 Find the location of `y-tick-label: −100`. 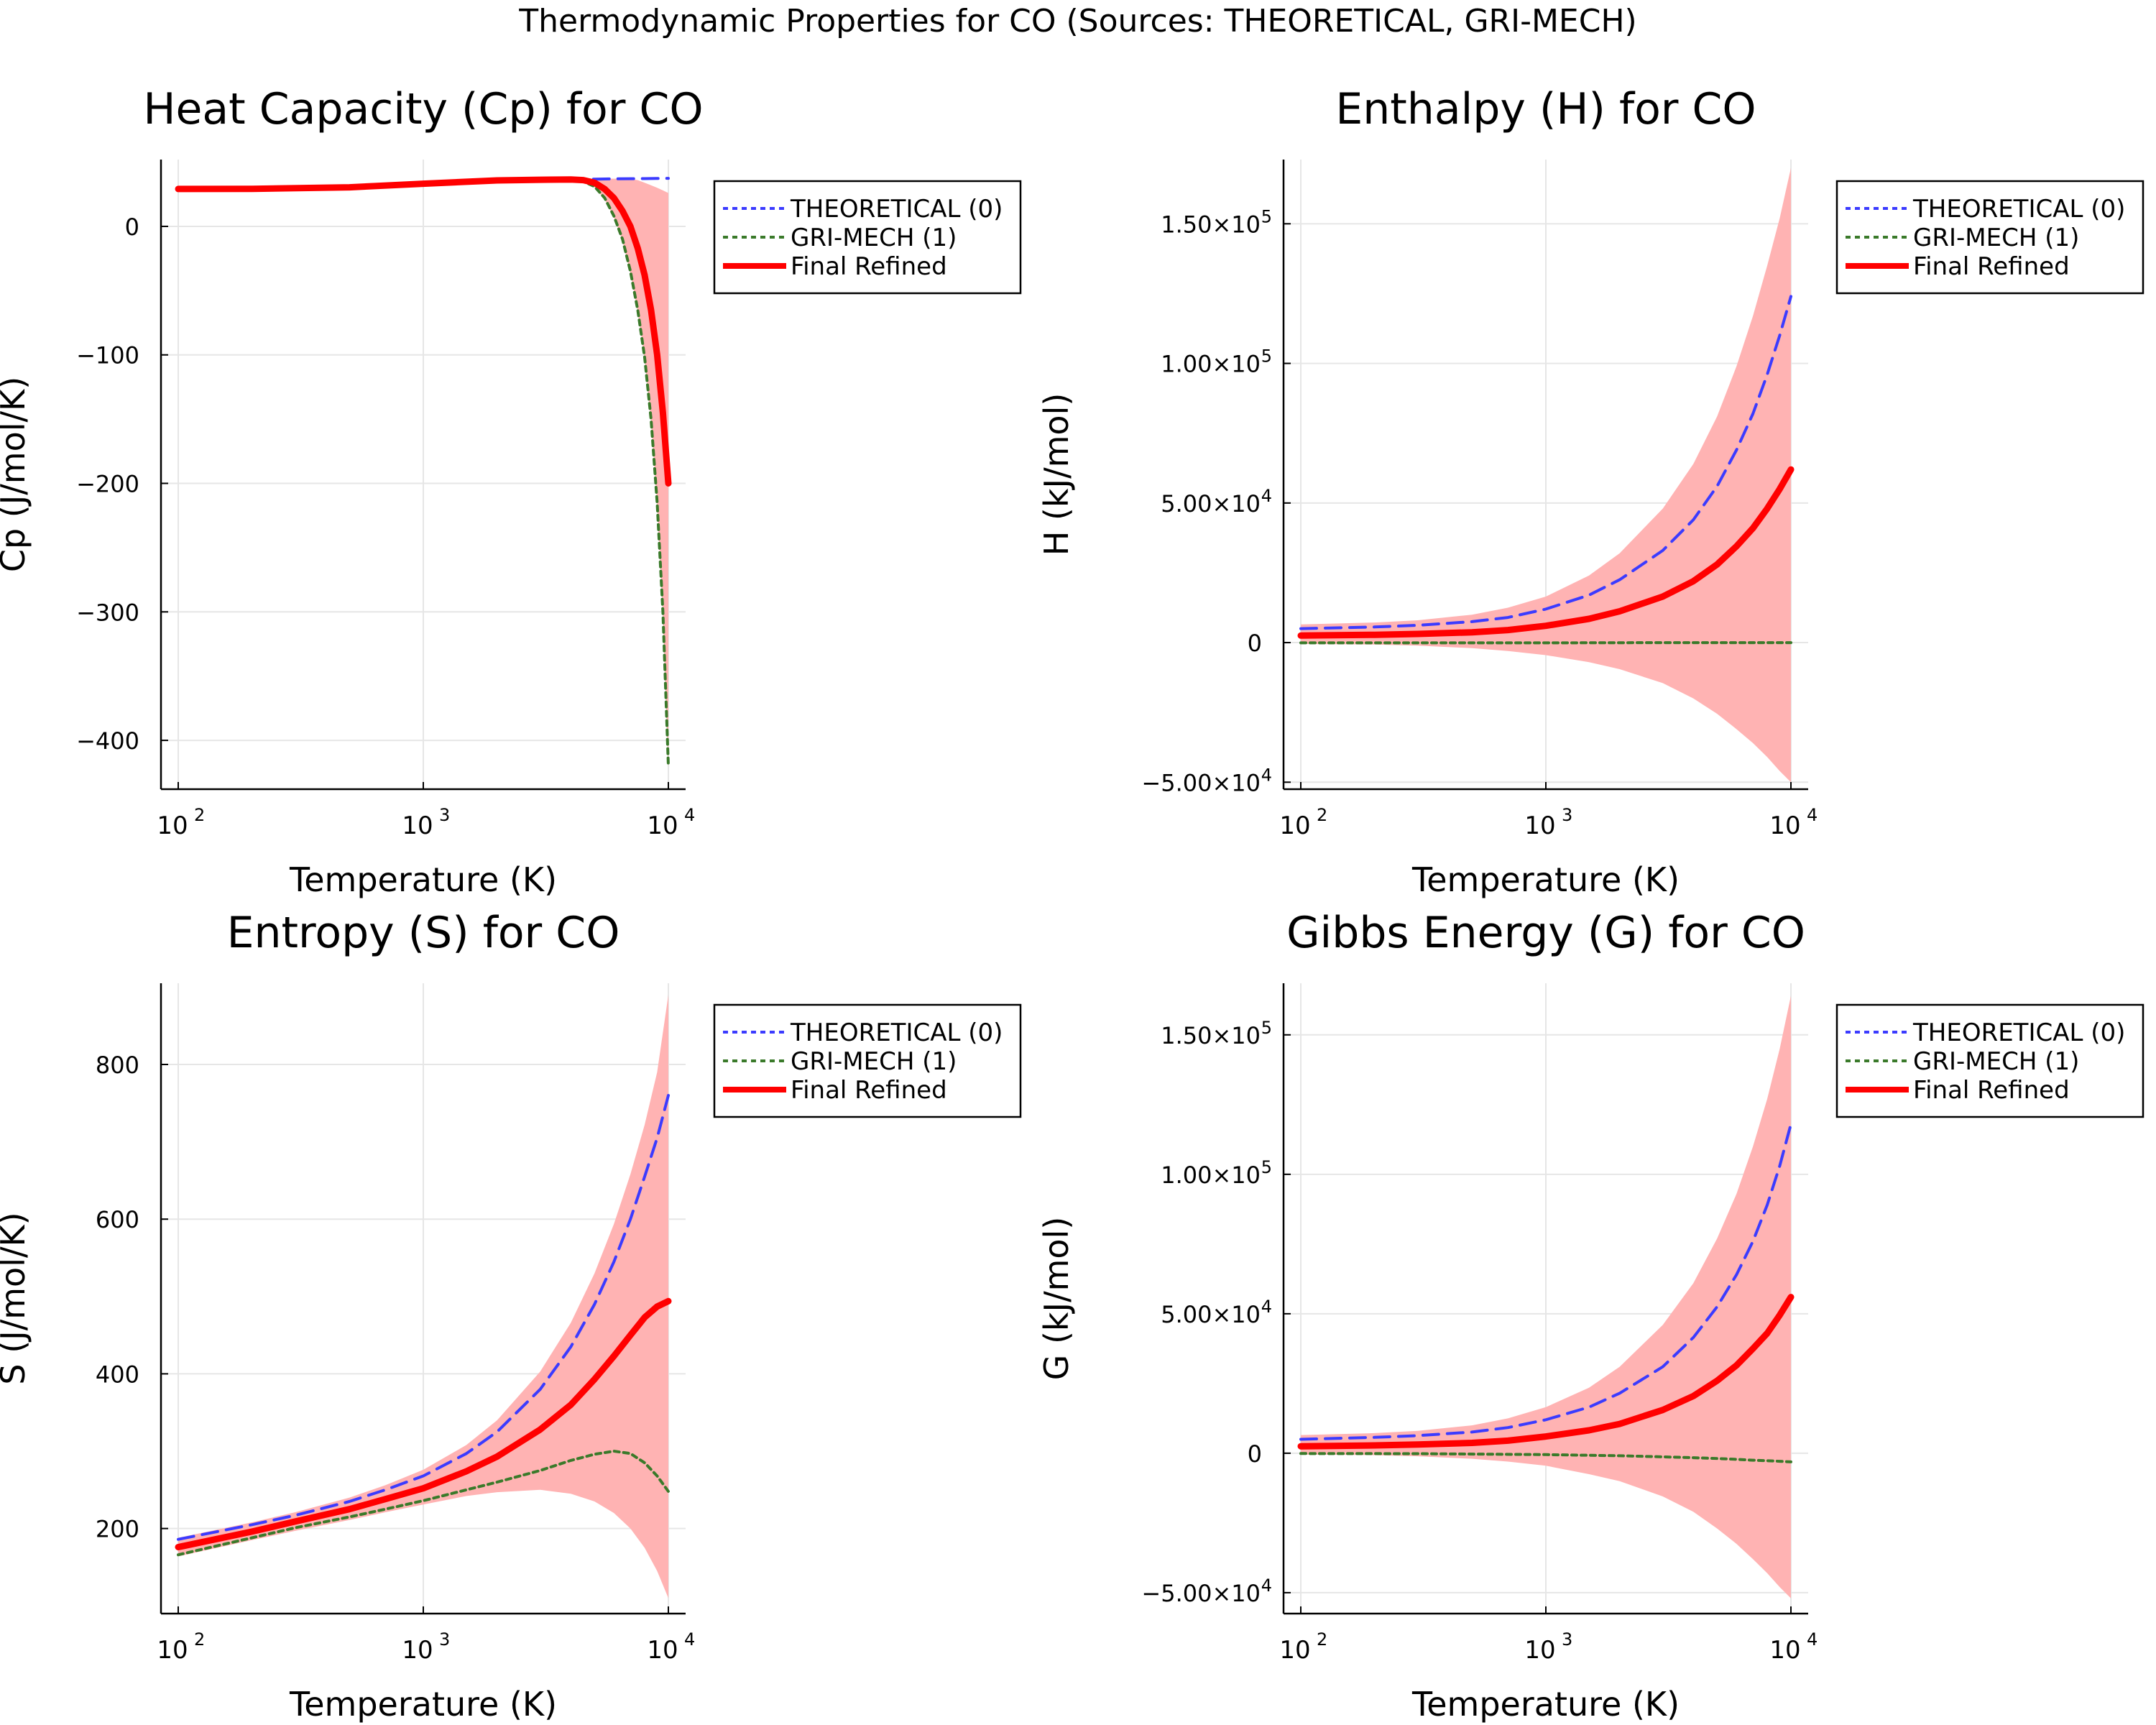

y-tick-label: −100 is located at coordinates (108, 355).